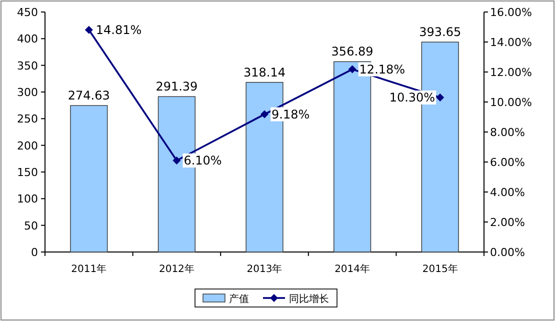  Describe the element at coordinates (382, 69) in the screenshot. I see `data-label: 12.18%` at that location.